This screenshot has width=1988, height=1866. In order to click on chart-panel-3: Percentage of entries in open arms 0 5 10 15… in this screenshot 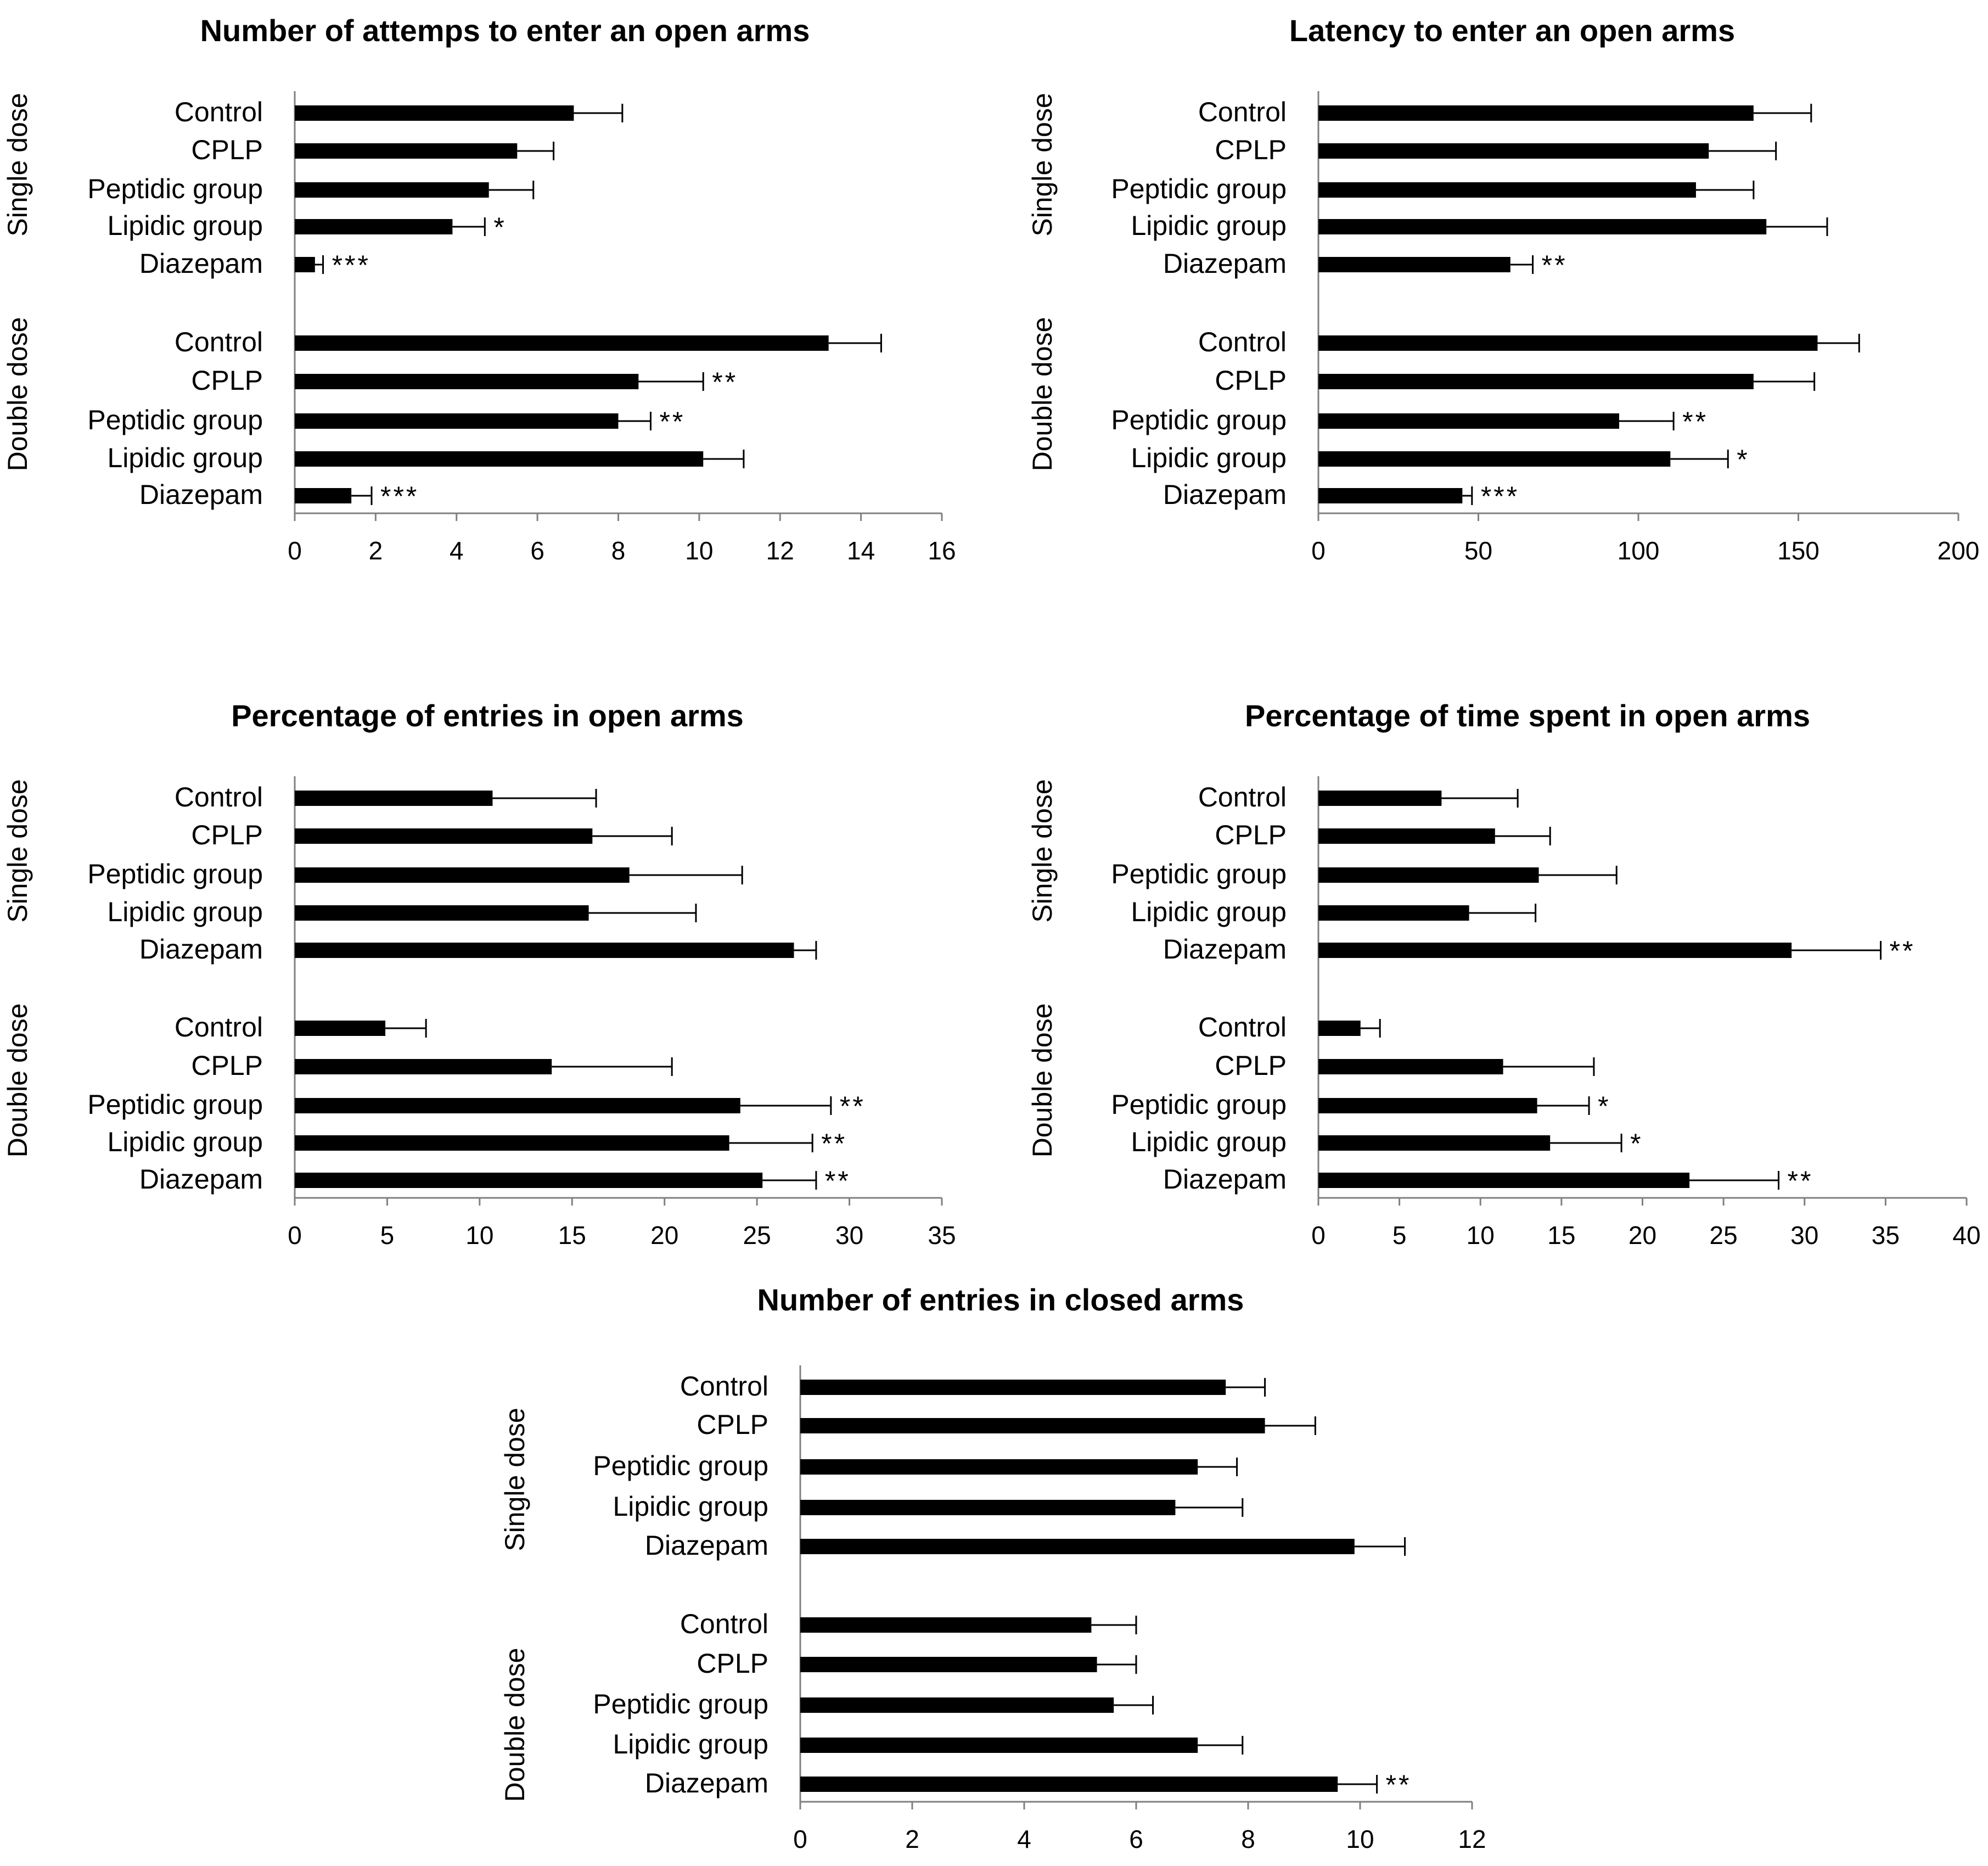, I will do `click(479, 973)`.